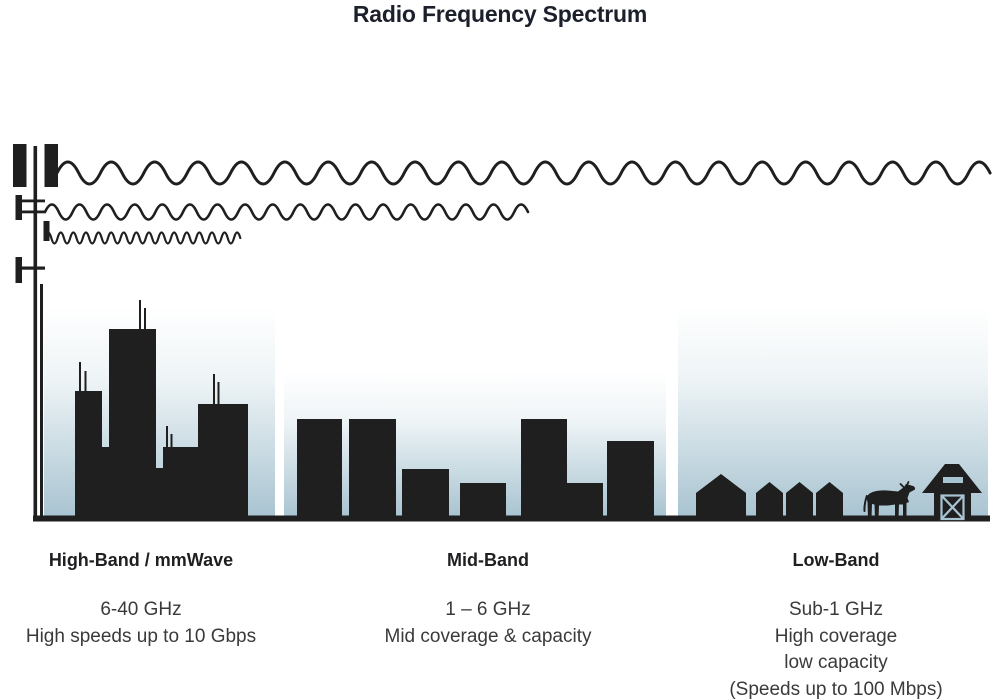  What do you see at coordinates (141, 560) in the screenshot?
I see `band-heading-high: High-Band / mmWave` at bounding box center [141, 560].